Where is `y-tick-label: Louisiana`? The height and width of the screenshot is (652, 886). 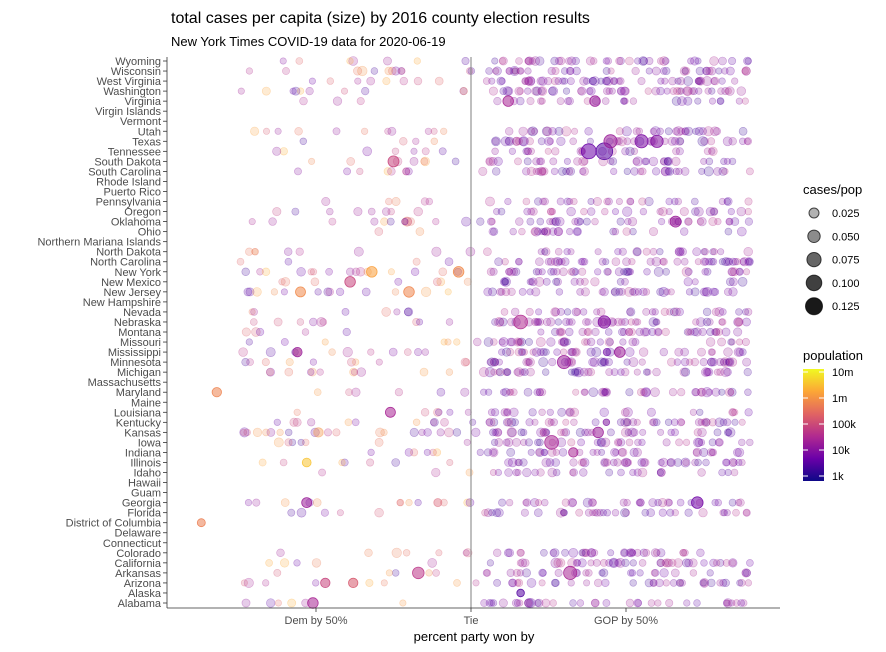 y-tick-label: Louisiana is located at coordinates (138, 413).